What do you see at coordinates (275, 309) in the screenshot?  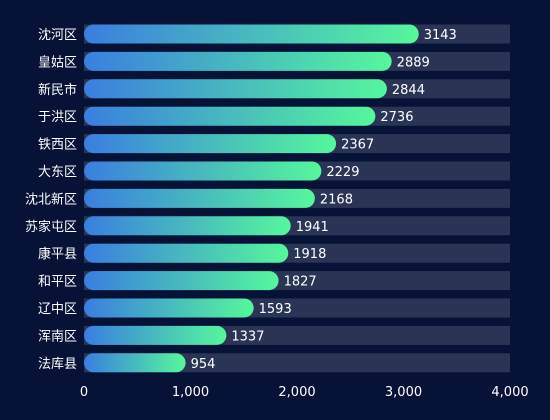 I see `value-label: 1593` at bounding box center [275, 309].